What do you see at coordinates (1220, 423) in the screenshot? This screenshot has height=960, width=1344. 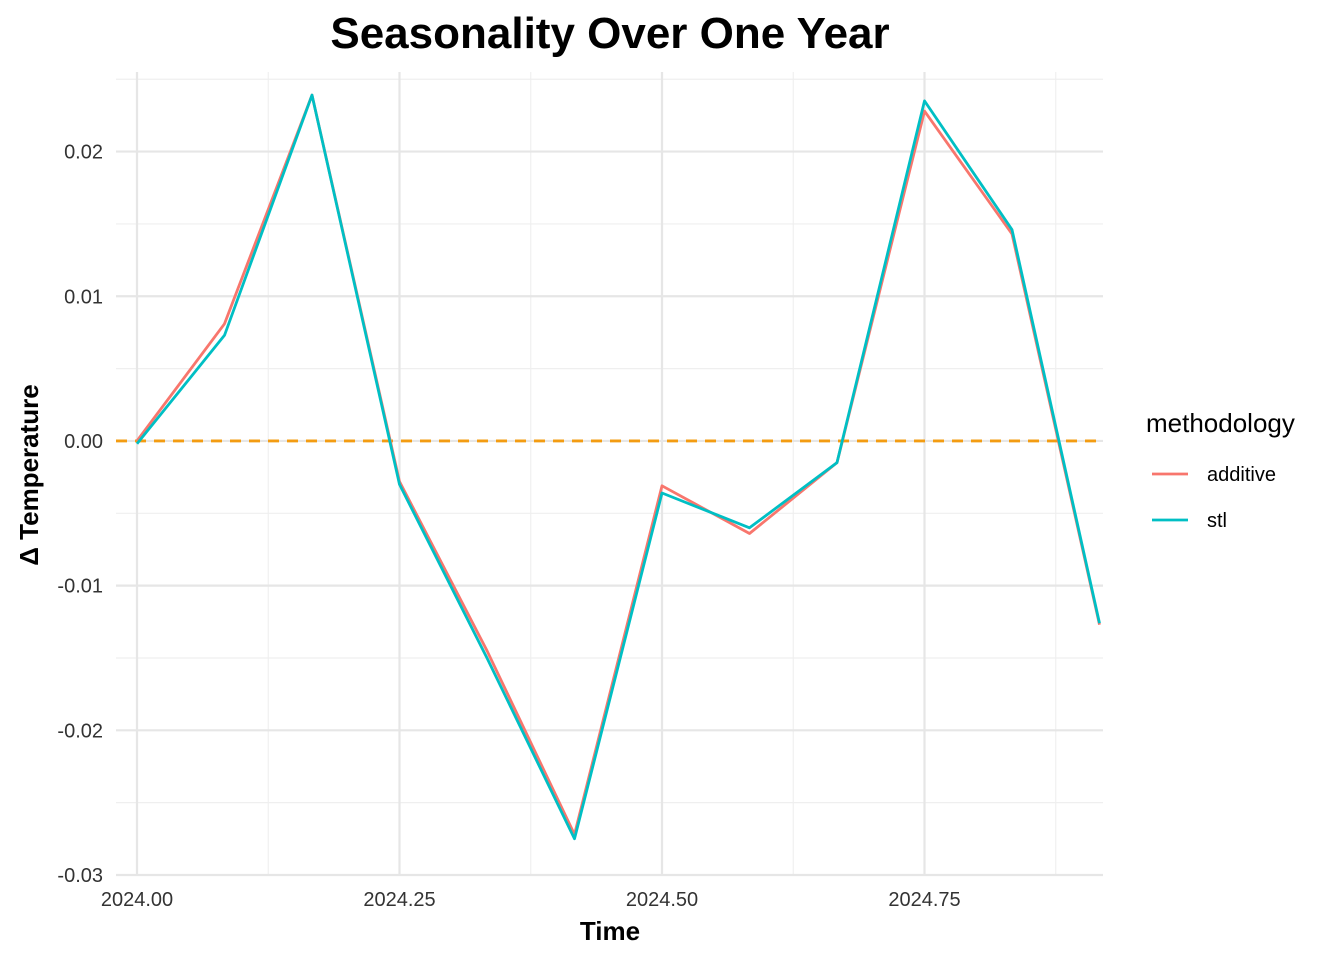 I see `legend-title: methodology` at bounding box center [1220, 423].